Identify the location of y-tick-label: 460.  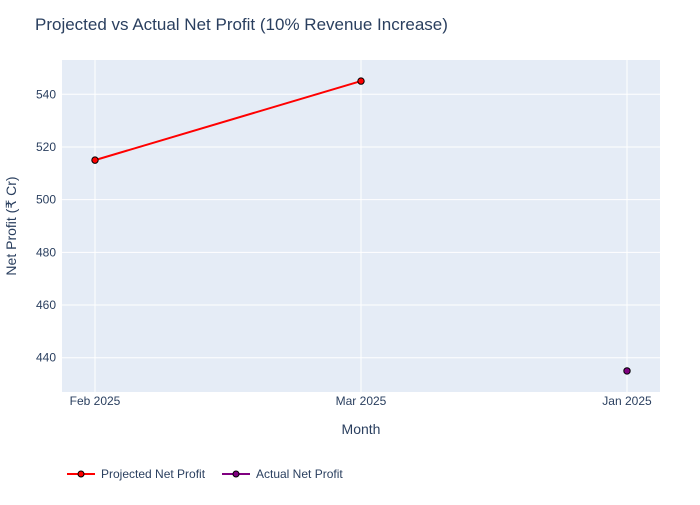
(46, 305).